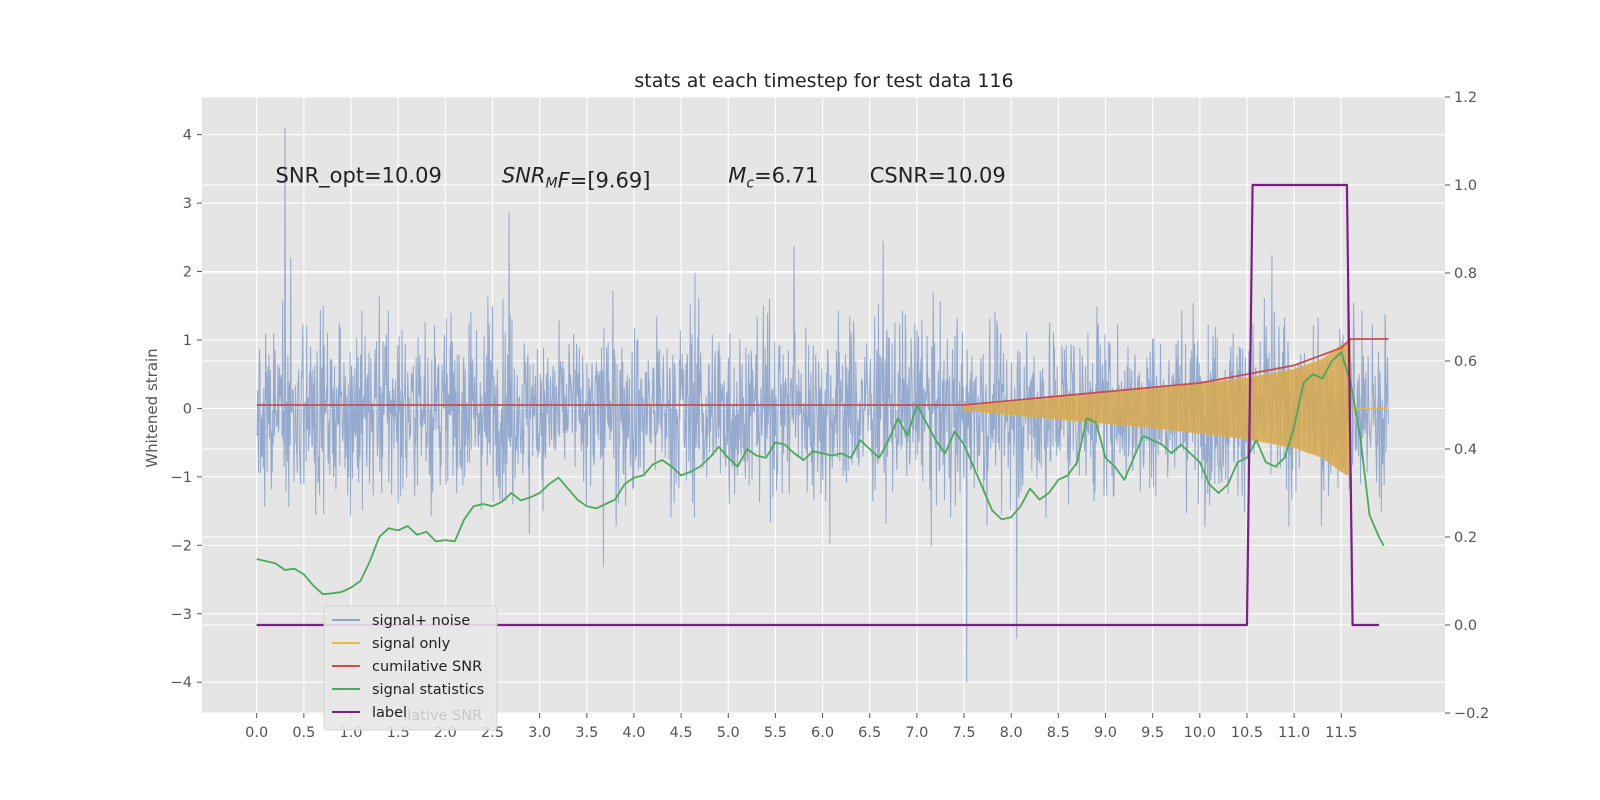 This screenshot has width=1600, height=800. I want to click on y2-tick-label: 0.8, so click(1465, 274).